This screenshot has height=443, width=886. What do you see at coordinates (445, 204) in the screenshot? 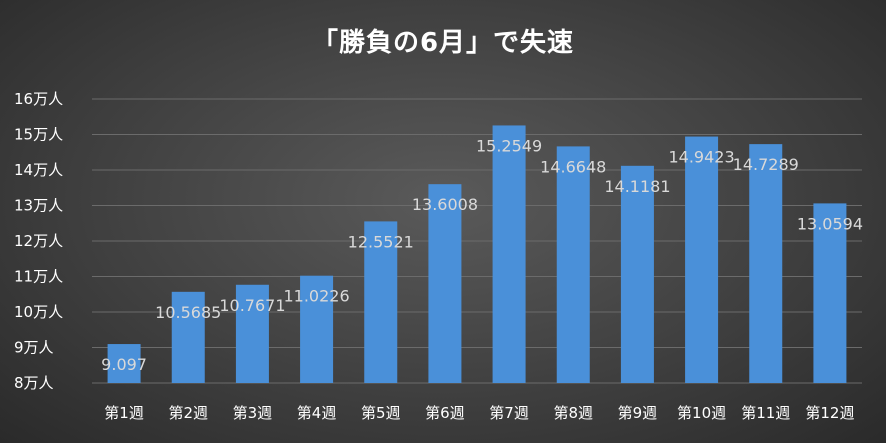
I see `data-label: 13.6008` at bounding box center [445, 204].